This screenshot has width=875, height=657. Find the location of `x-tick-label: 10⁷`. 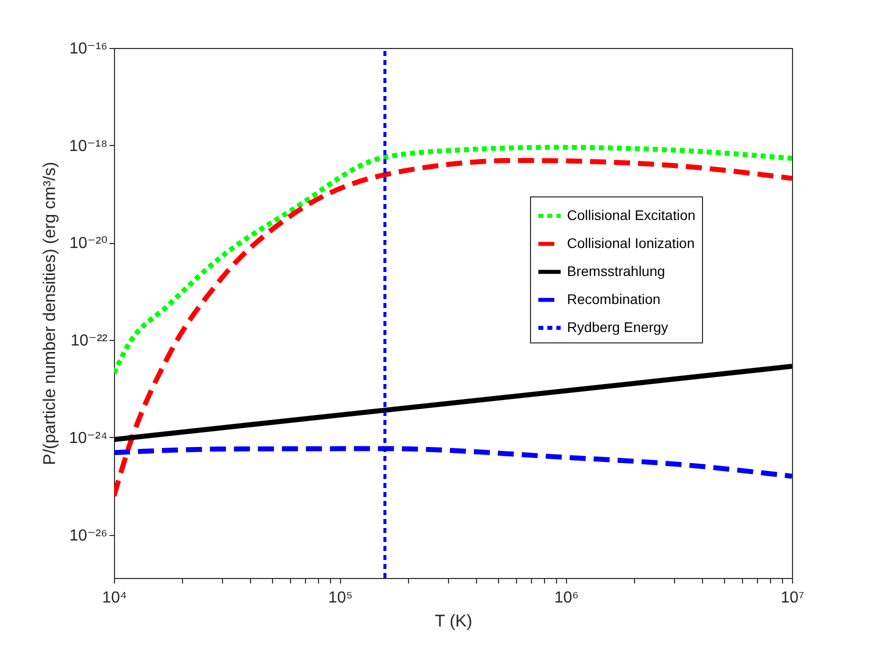

x-tick-label: 10⁷ is located at coordinates (792, 598).